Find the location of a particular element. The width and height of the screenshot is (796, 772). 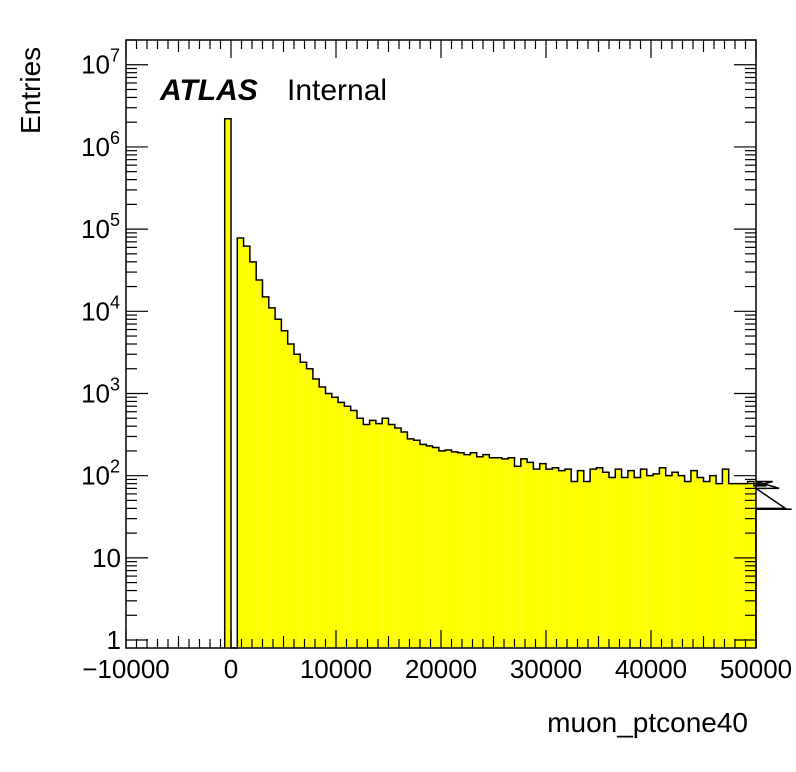

y-tick-label: 10² is located at coordinates (100, 474).